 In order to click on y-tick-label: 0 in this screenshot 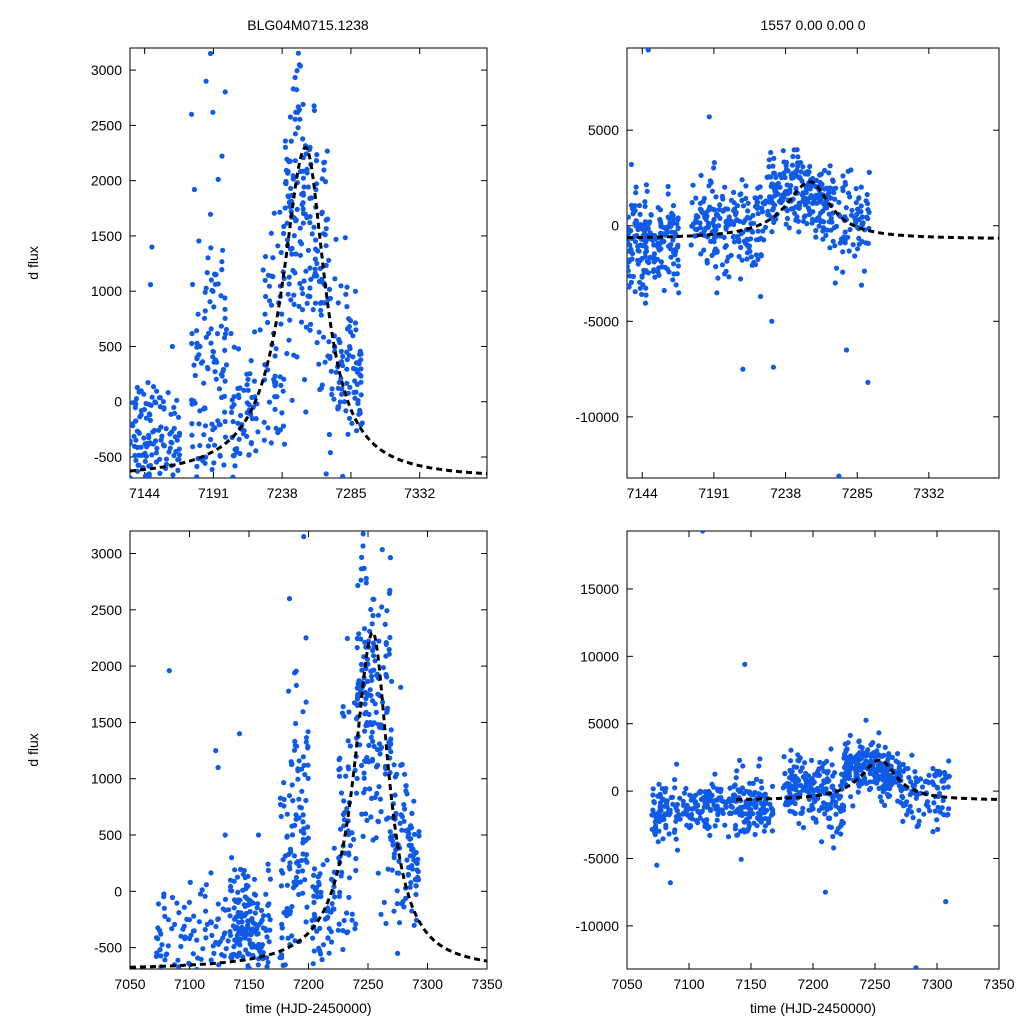, I will do `click(615, 791)`.